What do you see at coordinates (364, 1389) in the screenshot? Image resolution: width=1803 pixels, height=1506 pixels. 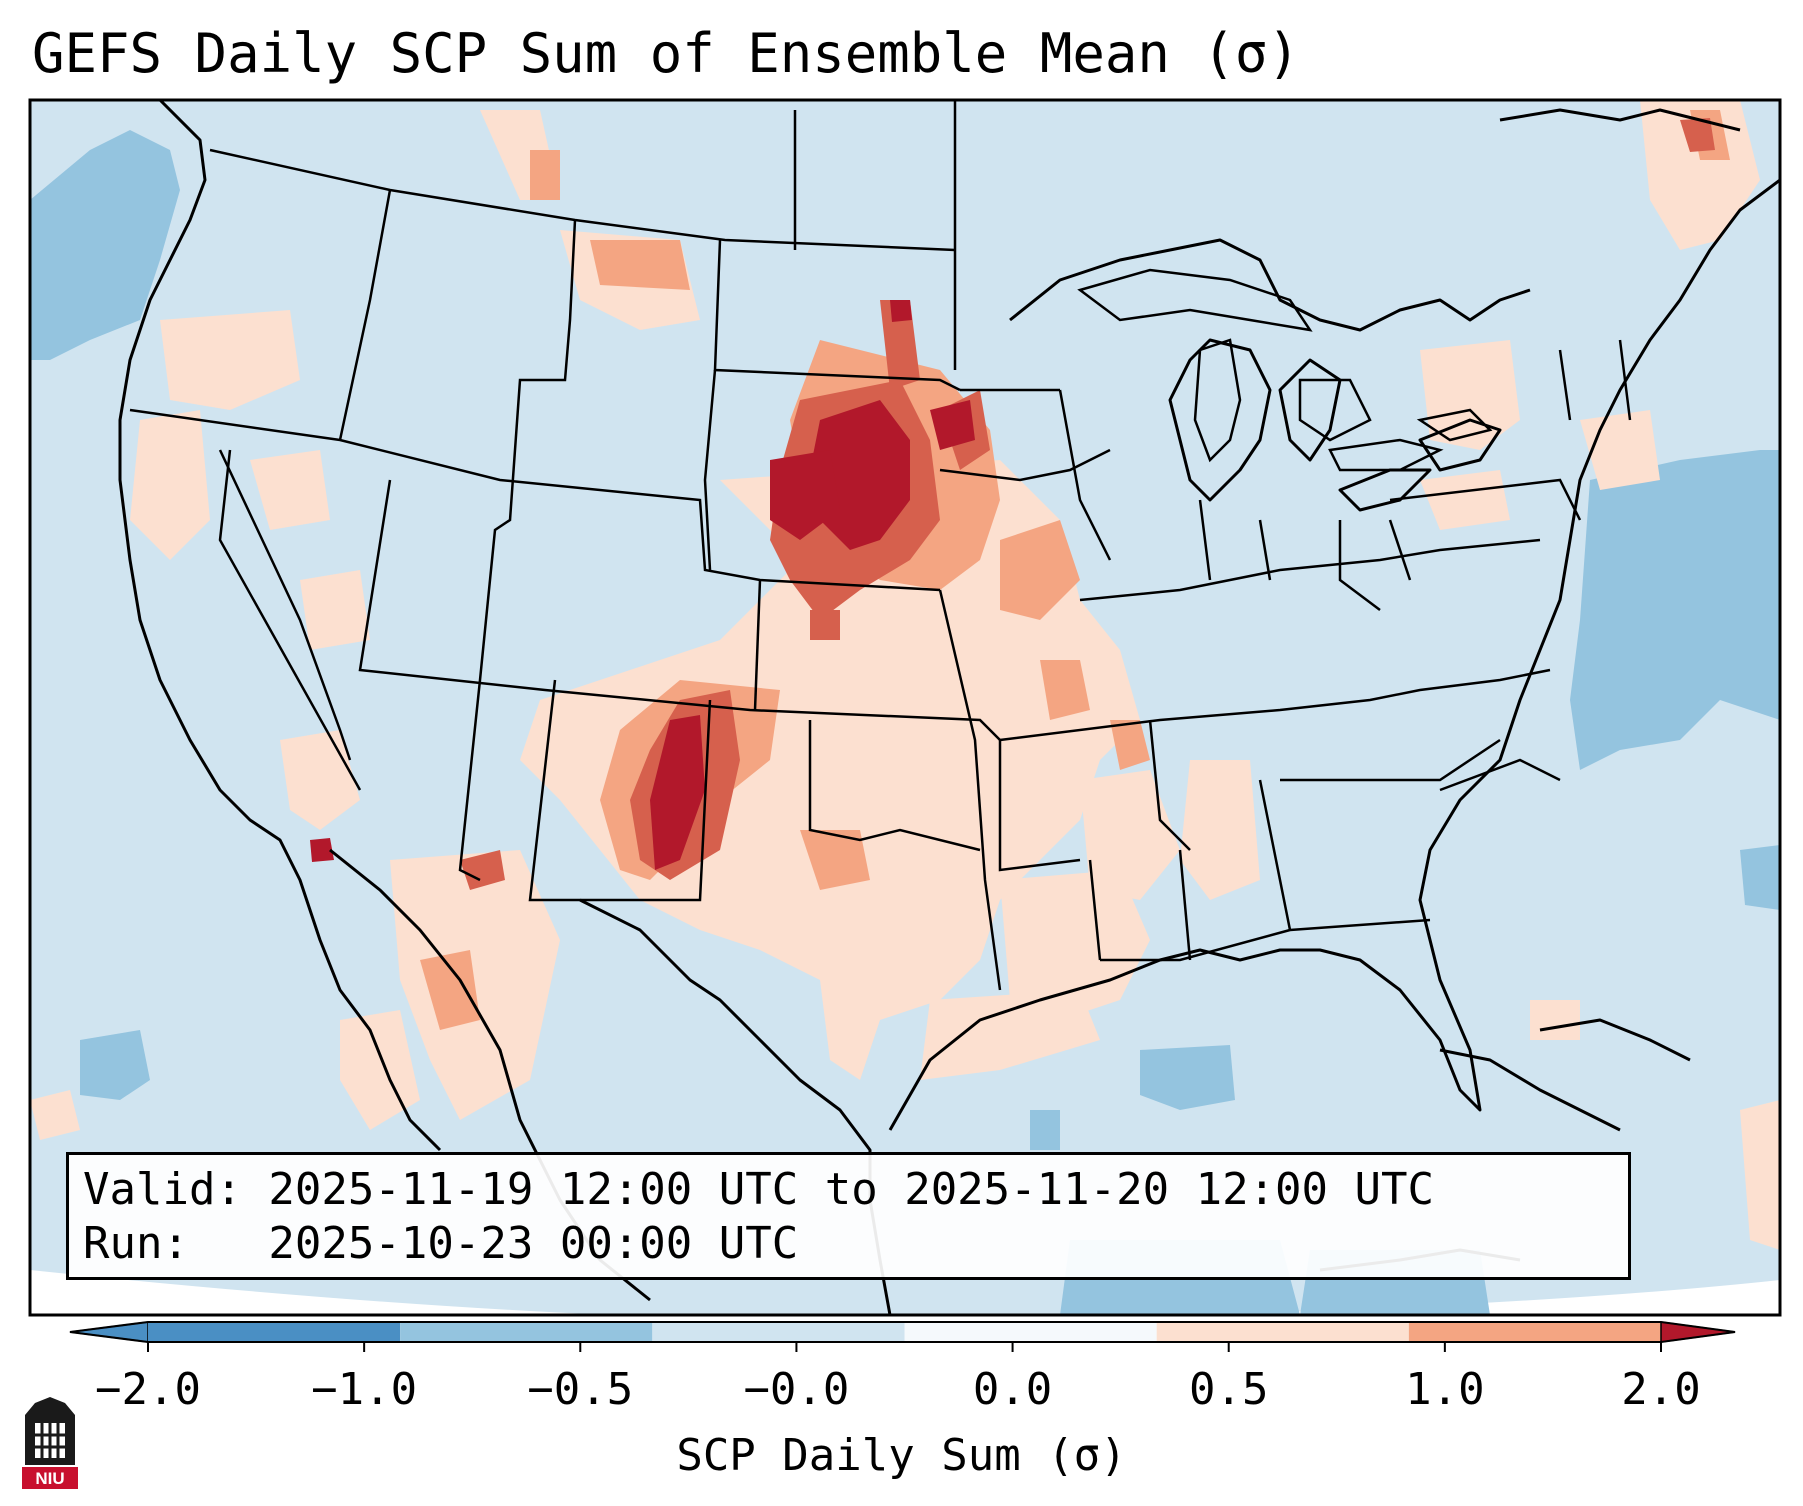 I see `colorbar-tick-label: −1.0` at bounding box center [364, 1389].